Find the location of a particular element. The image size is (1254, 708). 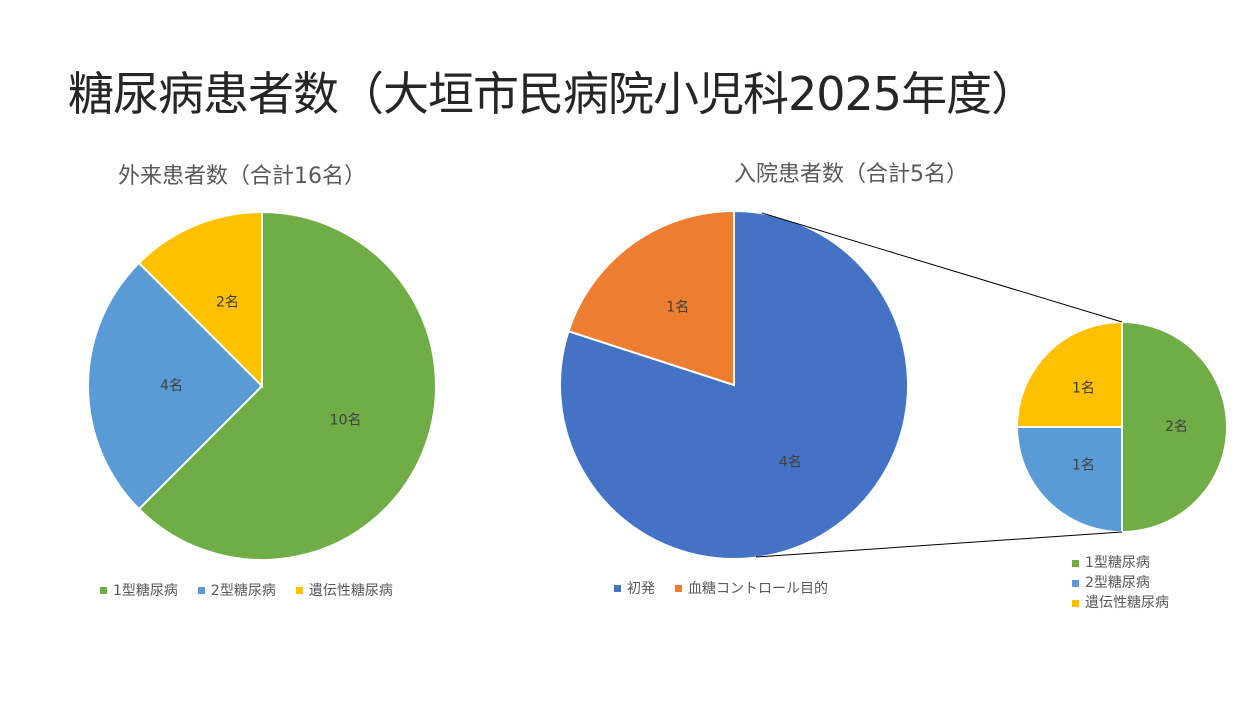

inpatient-pie: 4名 1名 is located at coordinates (734, 384).